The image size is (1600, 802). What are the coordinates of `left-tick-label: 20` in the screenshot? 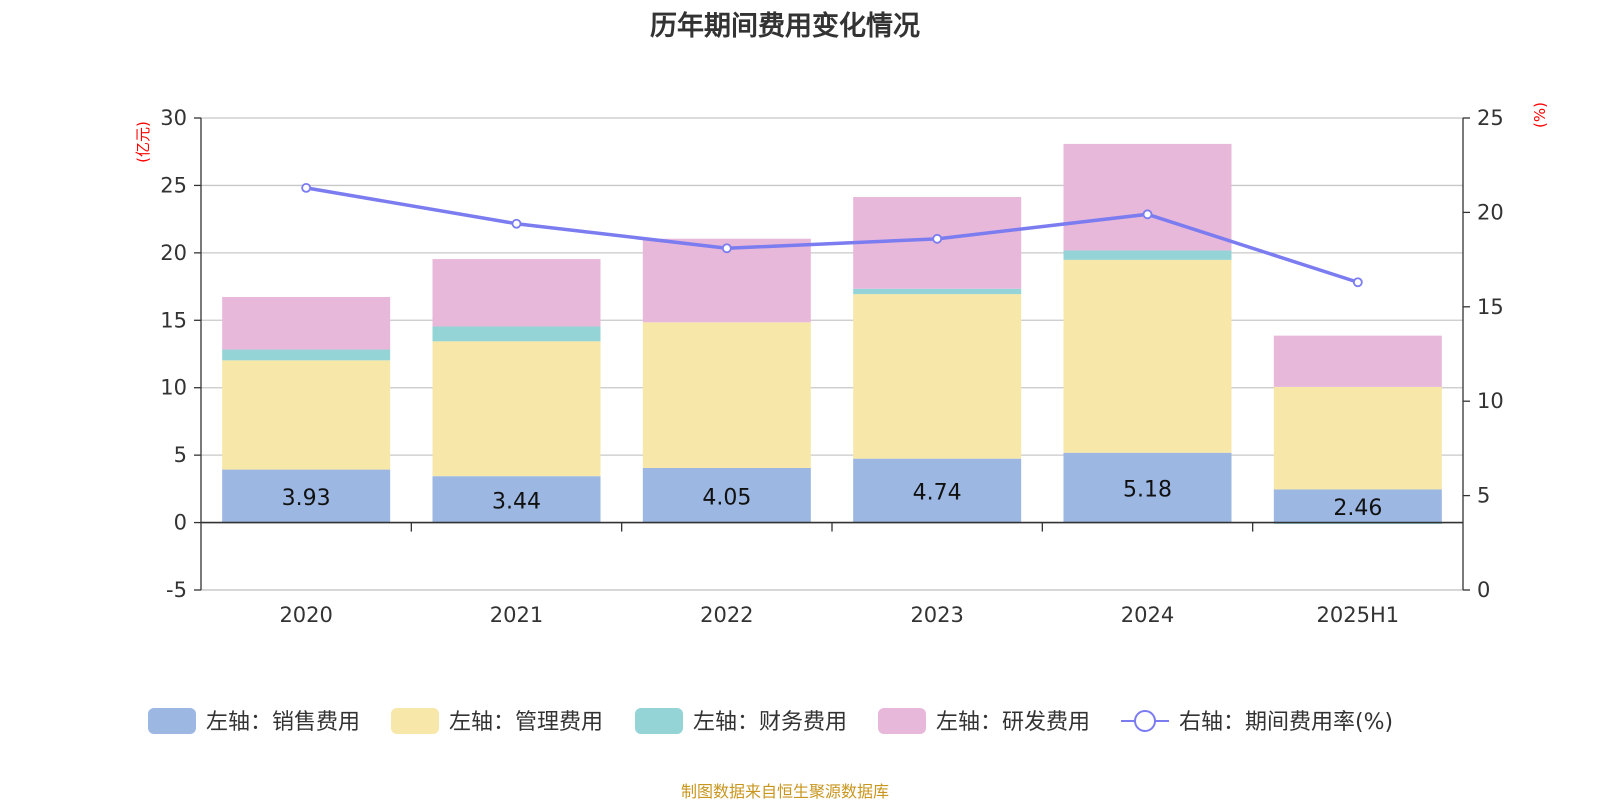 It's located at (173, 253).